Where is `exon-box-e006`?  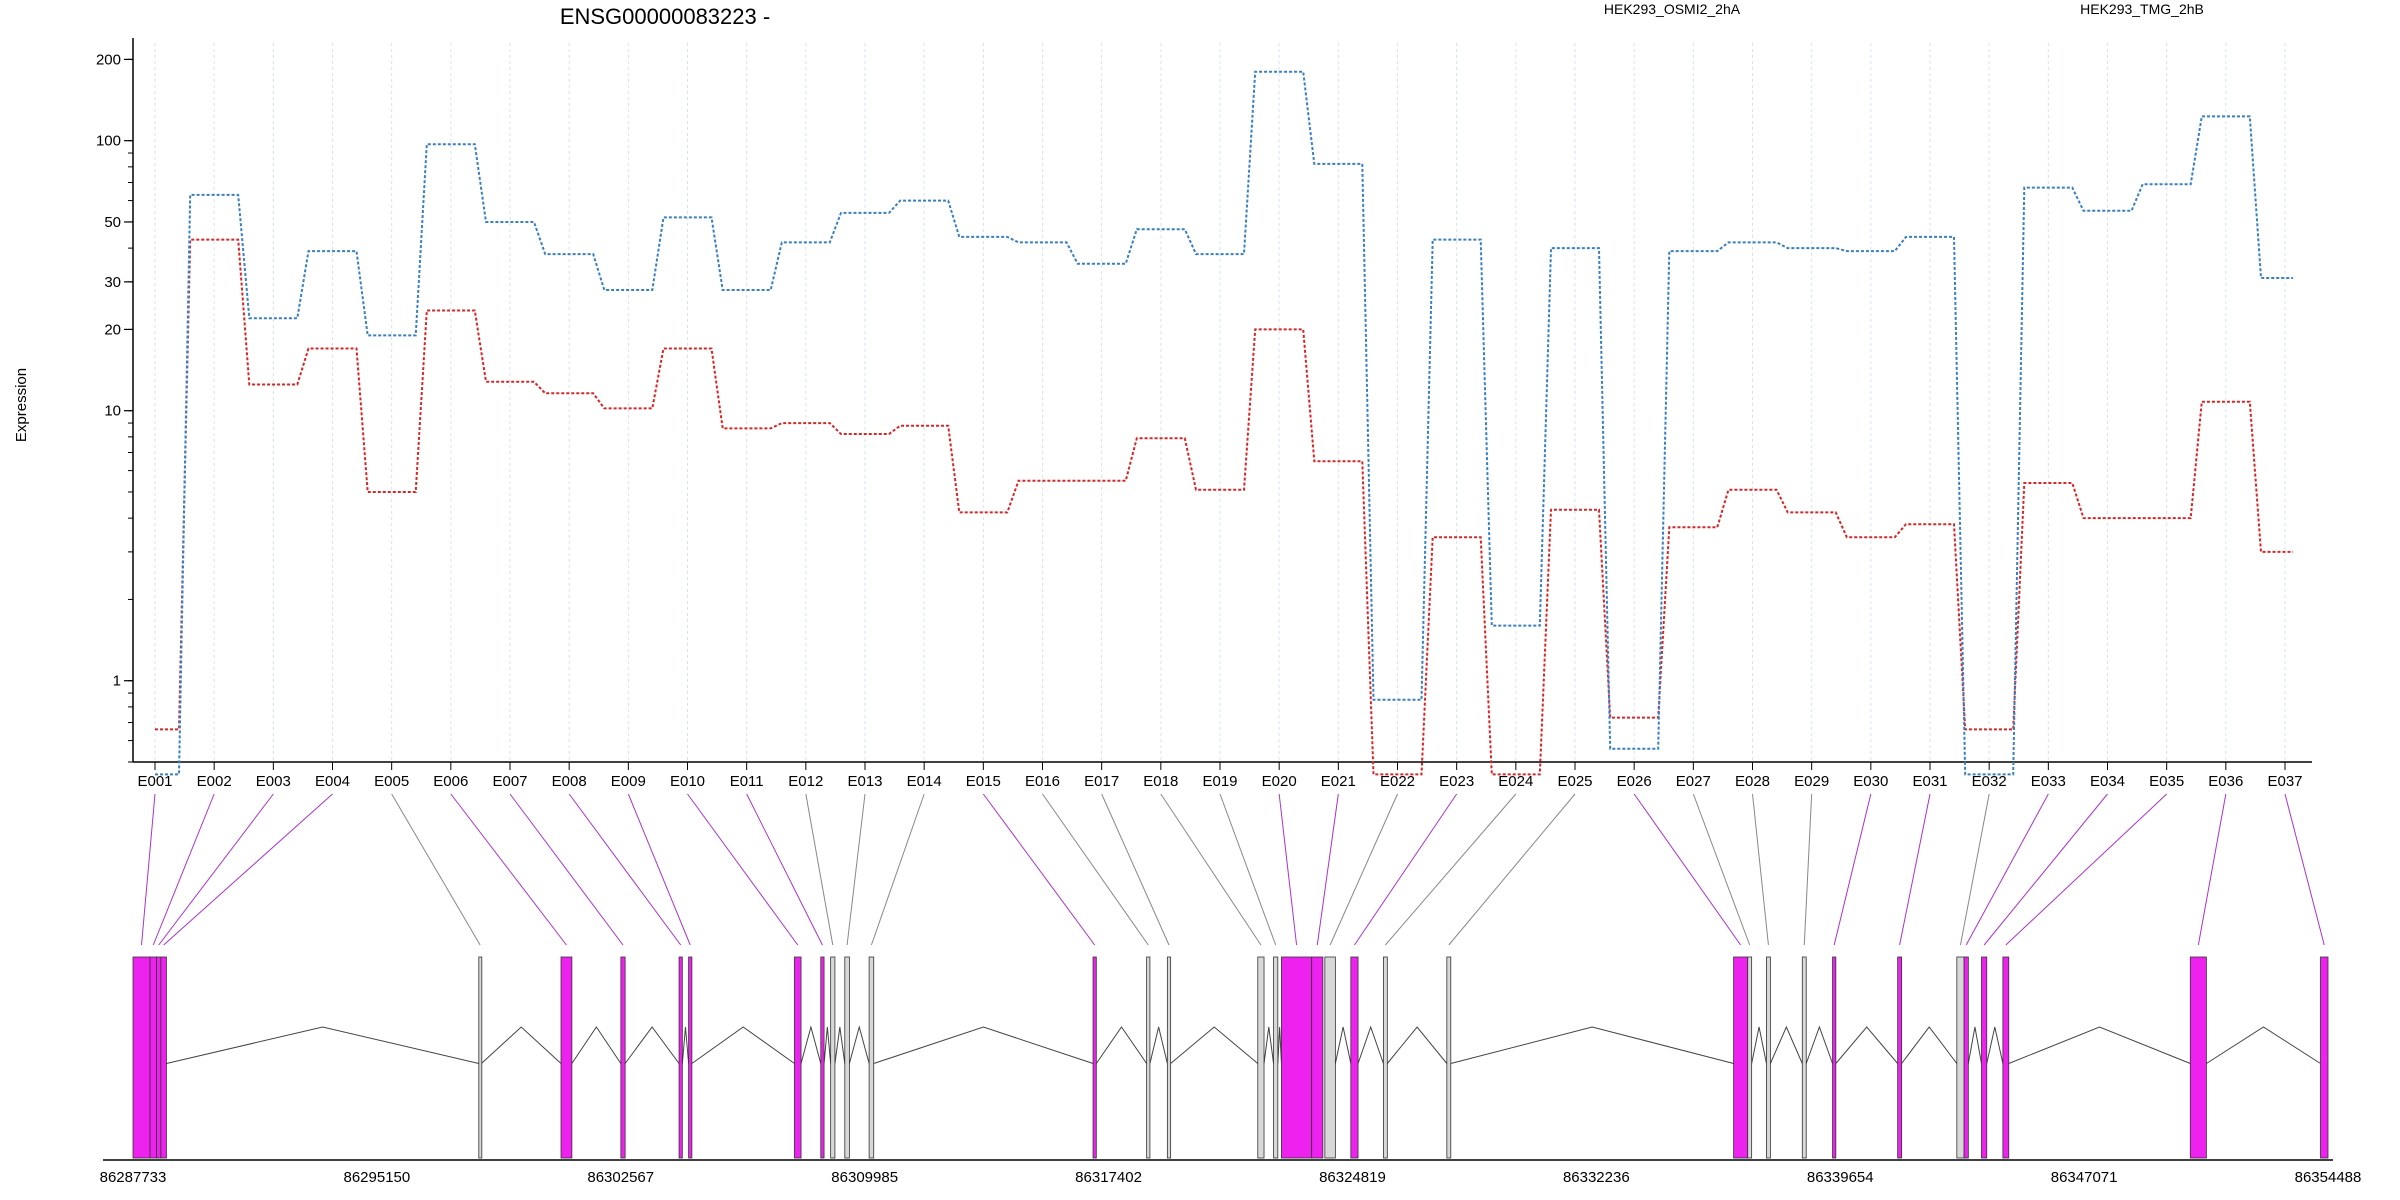 exon-box-e006 is located at coordinates (566, 1057).